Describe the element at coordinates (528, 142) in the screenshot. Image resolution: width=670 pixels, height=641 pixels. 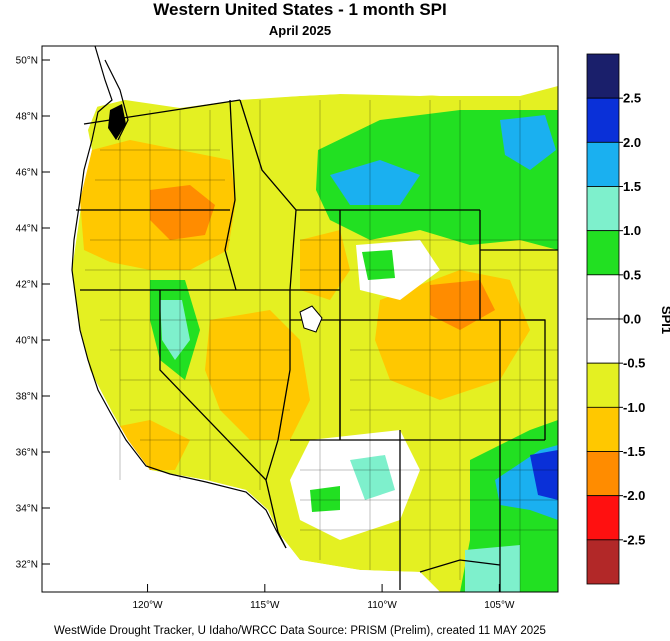
I see `spi-region-ne-wet` at that location.